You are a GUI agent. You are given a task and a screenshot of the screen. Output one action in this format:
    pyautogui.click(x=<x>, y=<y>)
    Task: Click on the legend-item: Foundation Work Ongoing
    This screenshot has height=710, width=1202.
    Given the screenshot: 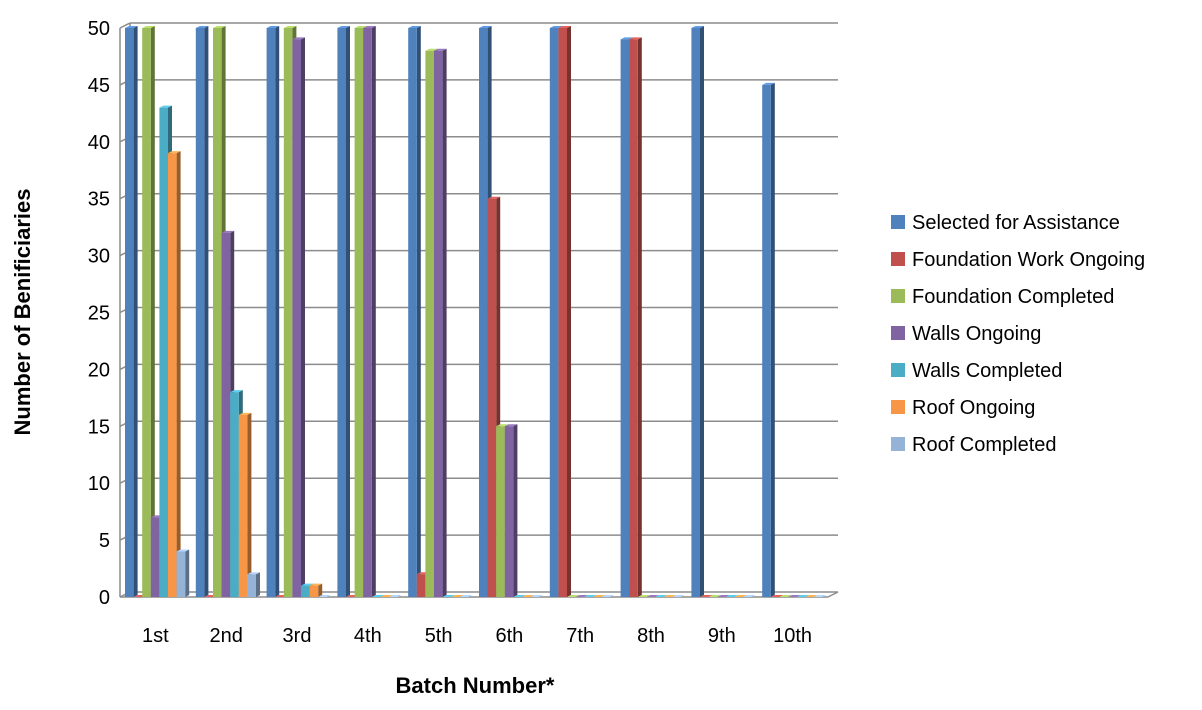 What is the action you would take?
    pyautogui.click(x=1018, y=260)
    